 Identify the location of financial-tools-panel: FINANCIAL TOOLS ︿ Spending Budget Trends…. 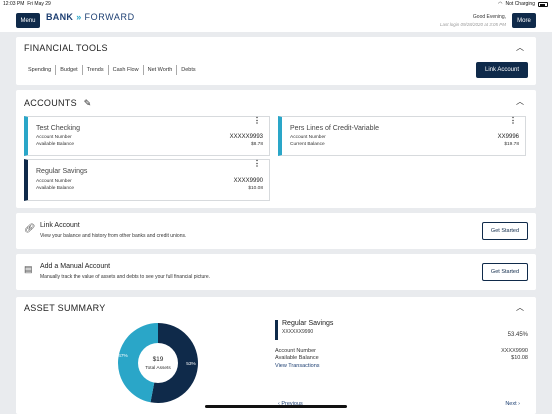
(276, 61).